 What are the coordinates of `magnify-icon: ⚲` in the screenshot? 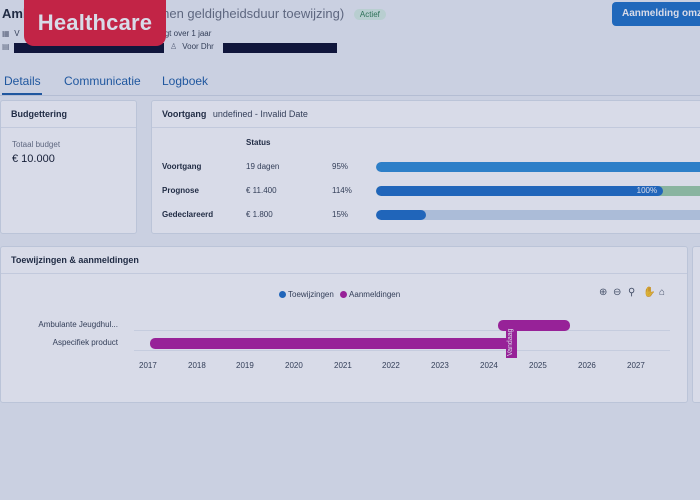 It's located at (632, 292).